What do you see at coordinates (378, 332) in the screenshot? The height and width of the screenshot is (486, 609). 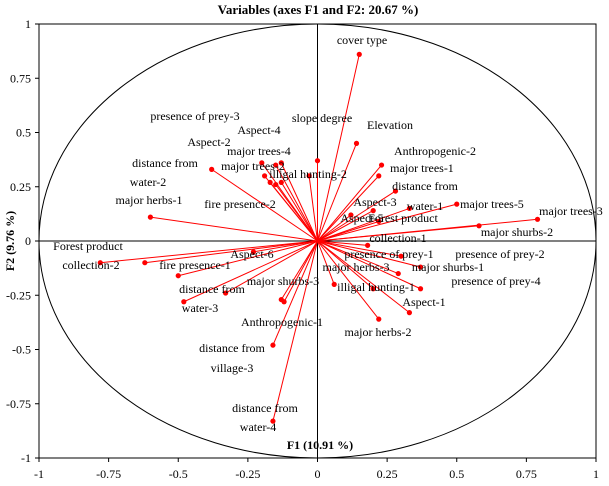 I see `variable-label: major herbs-2` at bounding box center [378, 332].